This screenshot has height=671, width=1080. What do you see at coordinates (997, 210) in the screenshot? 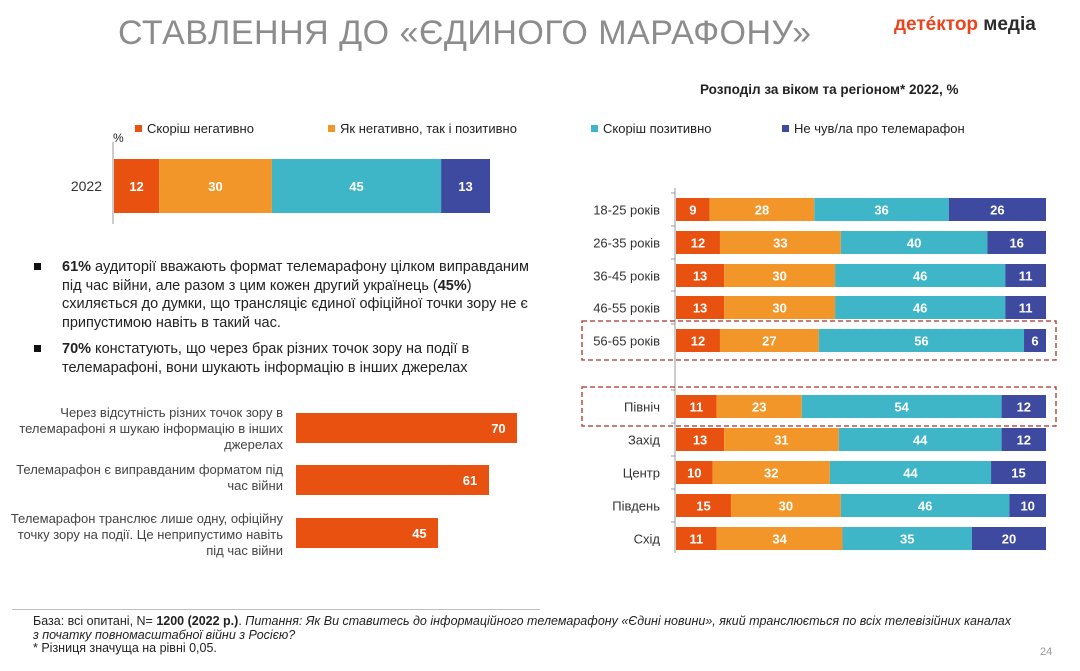
I see `data-label: 26` at bounding box center [997, 210].